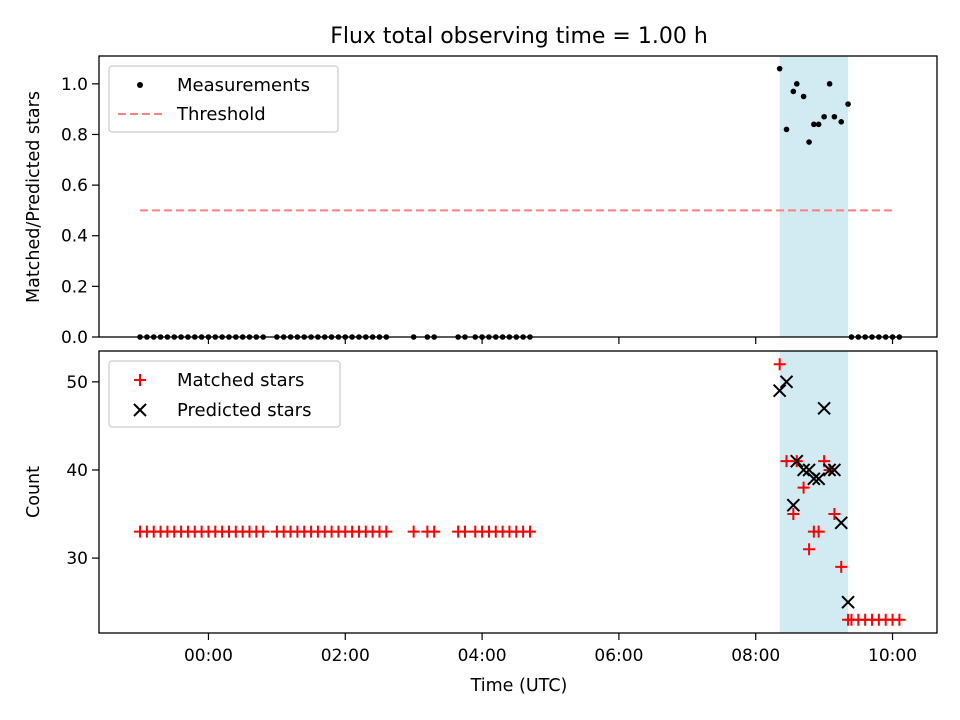 This screenshot has width=960, height=720. I want to click on bottom-xtick-label: 00:00, so click(208, 656).